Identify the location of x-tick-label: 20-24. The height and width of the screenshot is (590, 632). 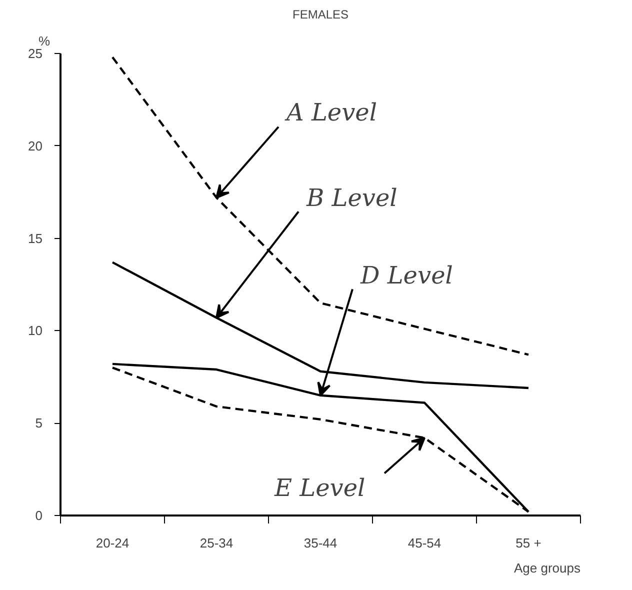
(113, 543).